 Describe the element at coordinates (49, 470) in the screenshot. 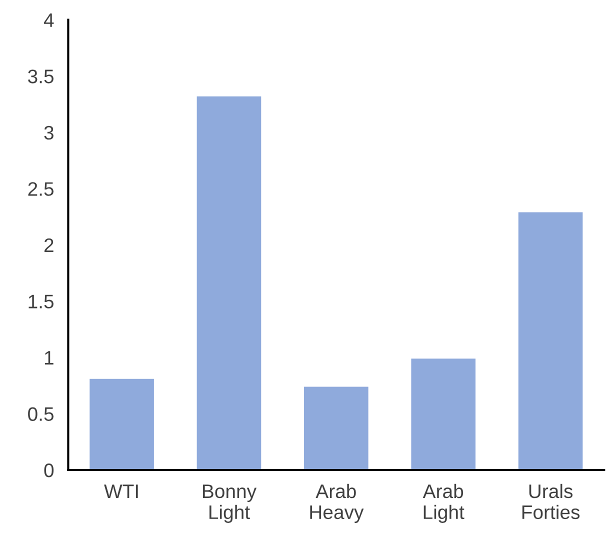

I see `y-tick-label: 0` at that location.